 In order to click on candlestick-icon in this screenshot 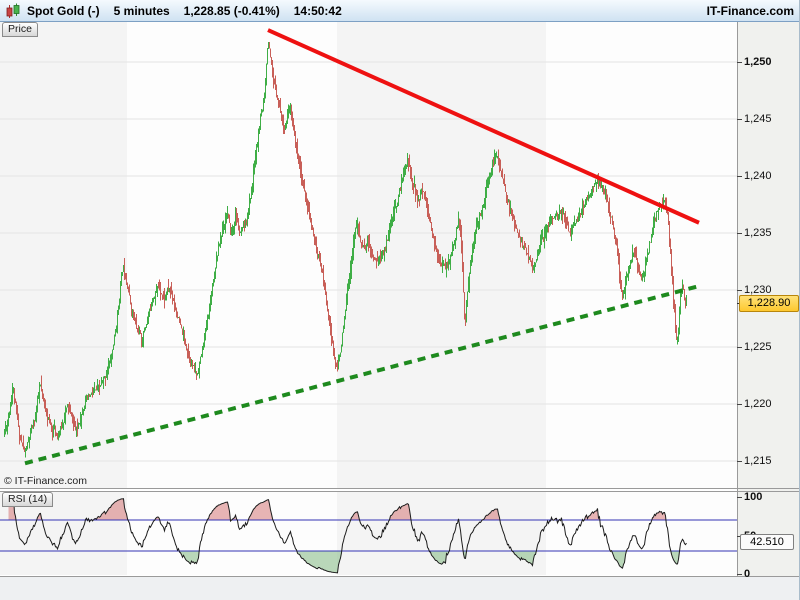, I will do `click(13, 10)`.